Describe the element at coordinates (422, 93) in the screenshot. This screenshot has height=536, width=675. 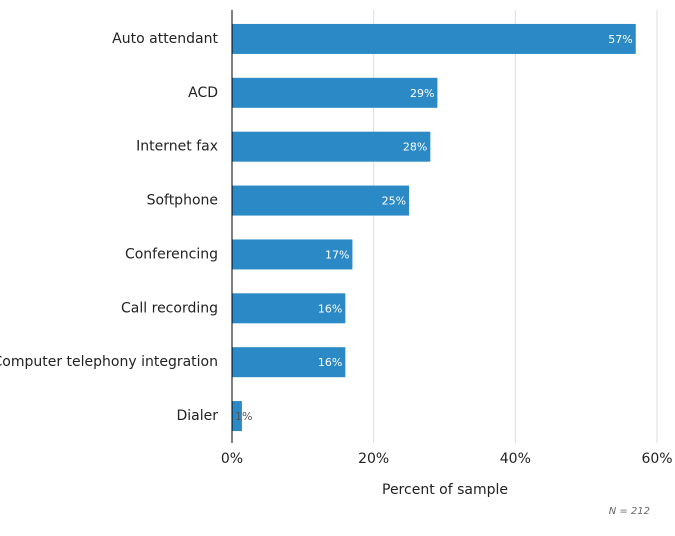
I see `value-label: 29%` at that location.